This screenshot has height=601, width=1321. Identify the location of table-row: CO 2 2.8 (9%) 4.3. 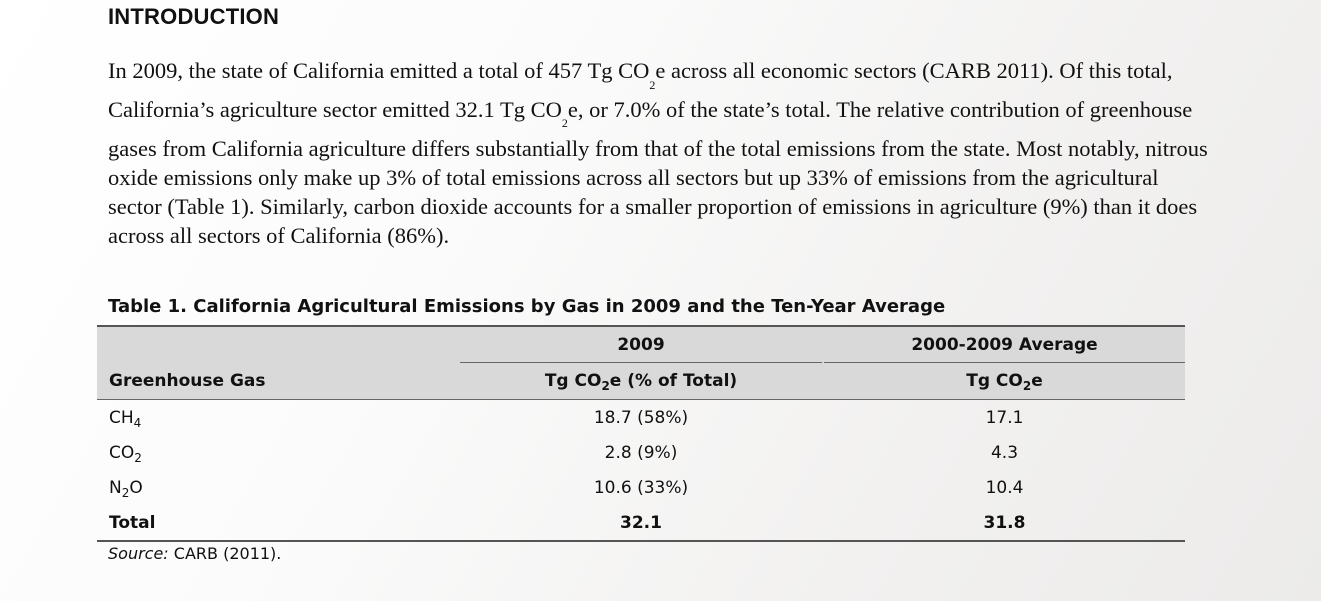
(641, 452).